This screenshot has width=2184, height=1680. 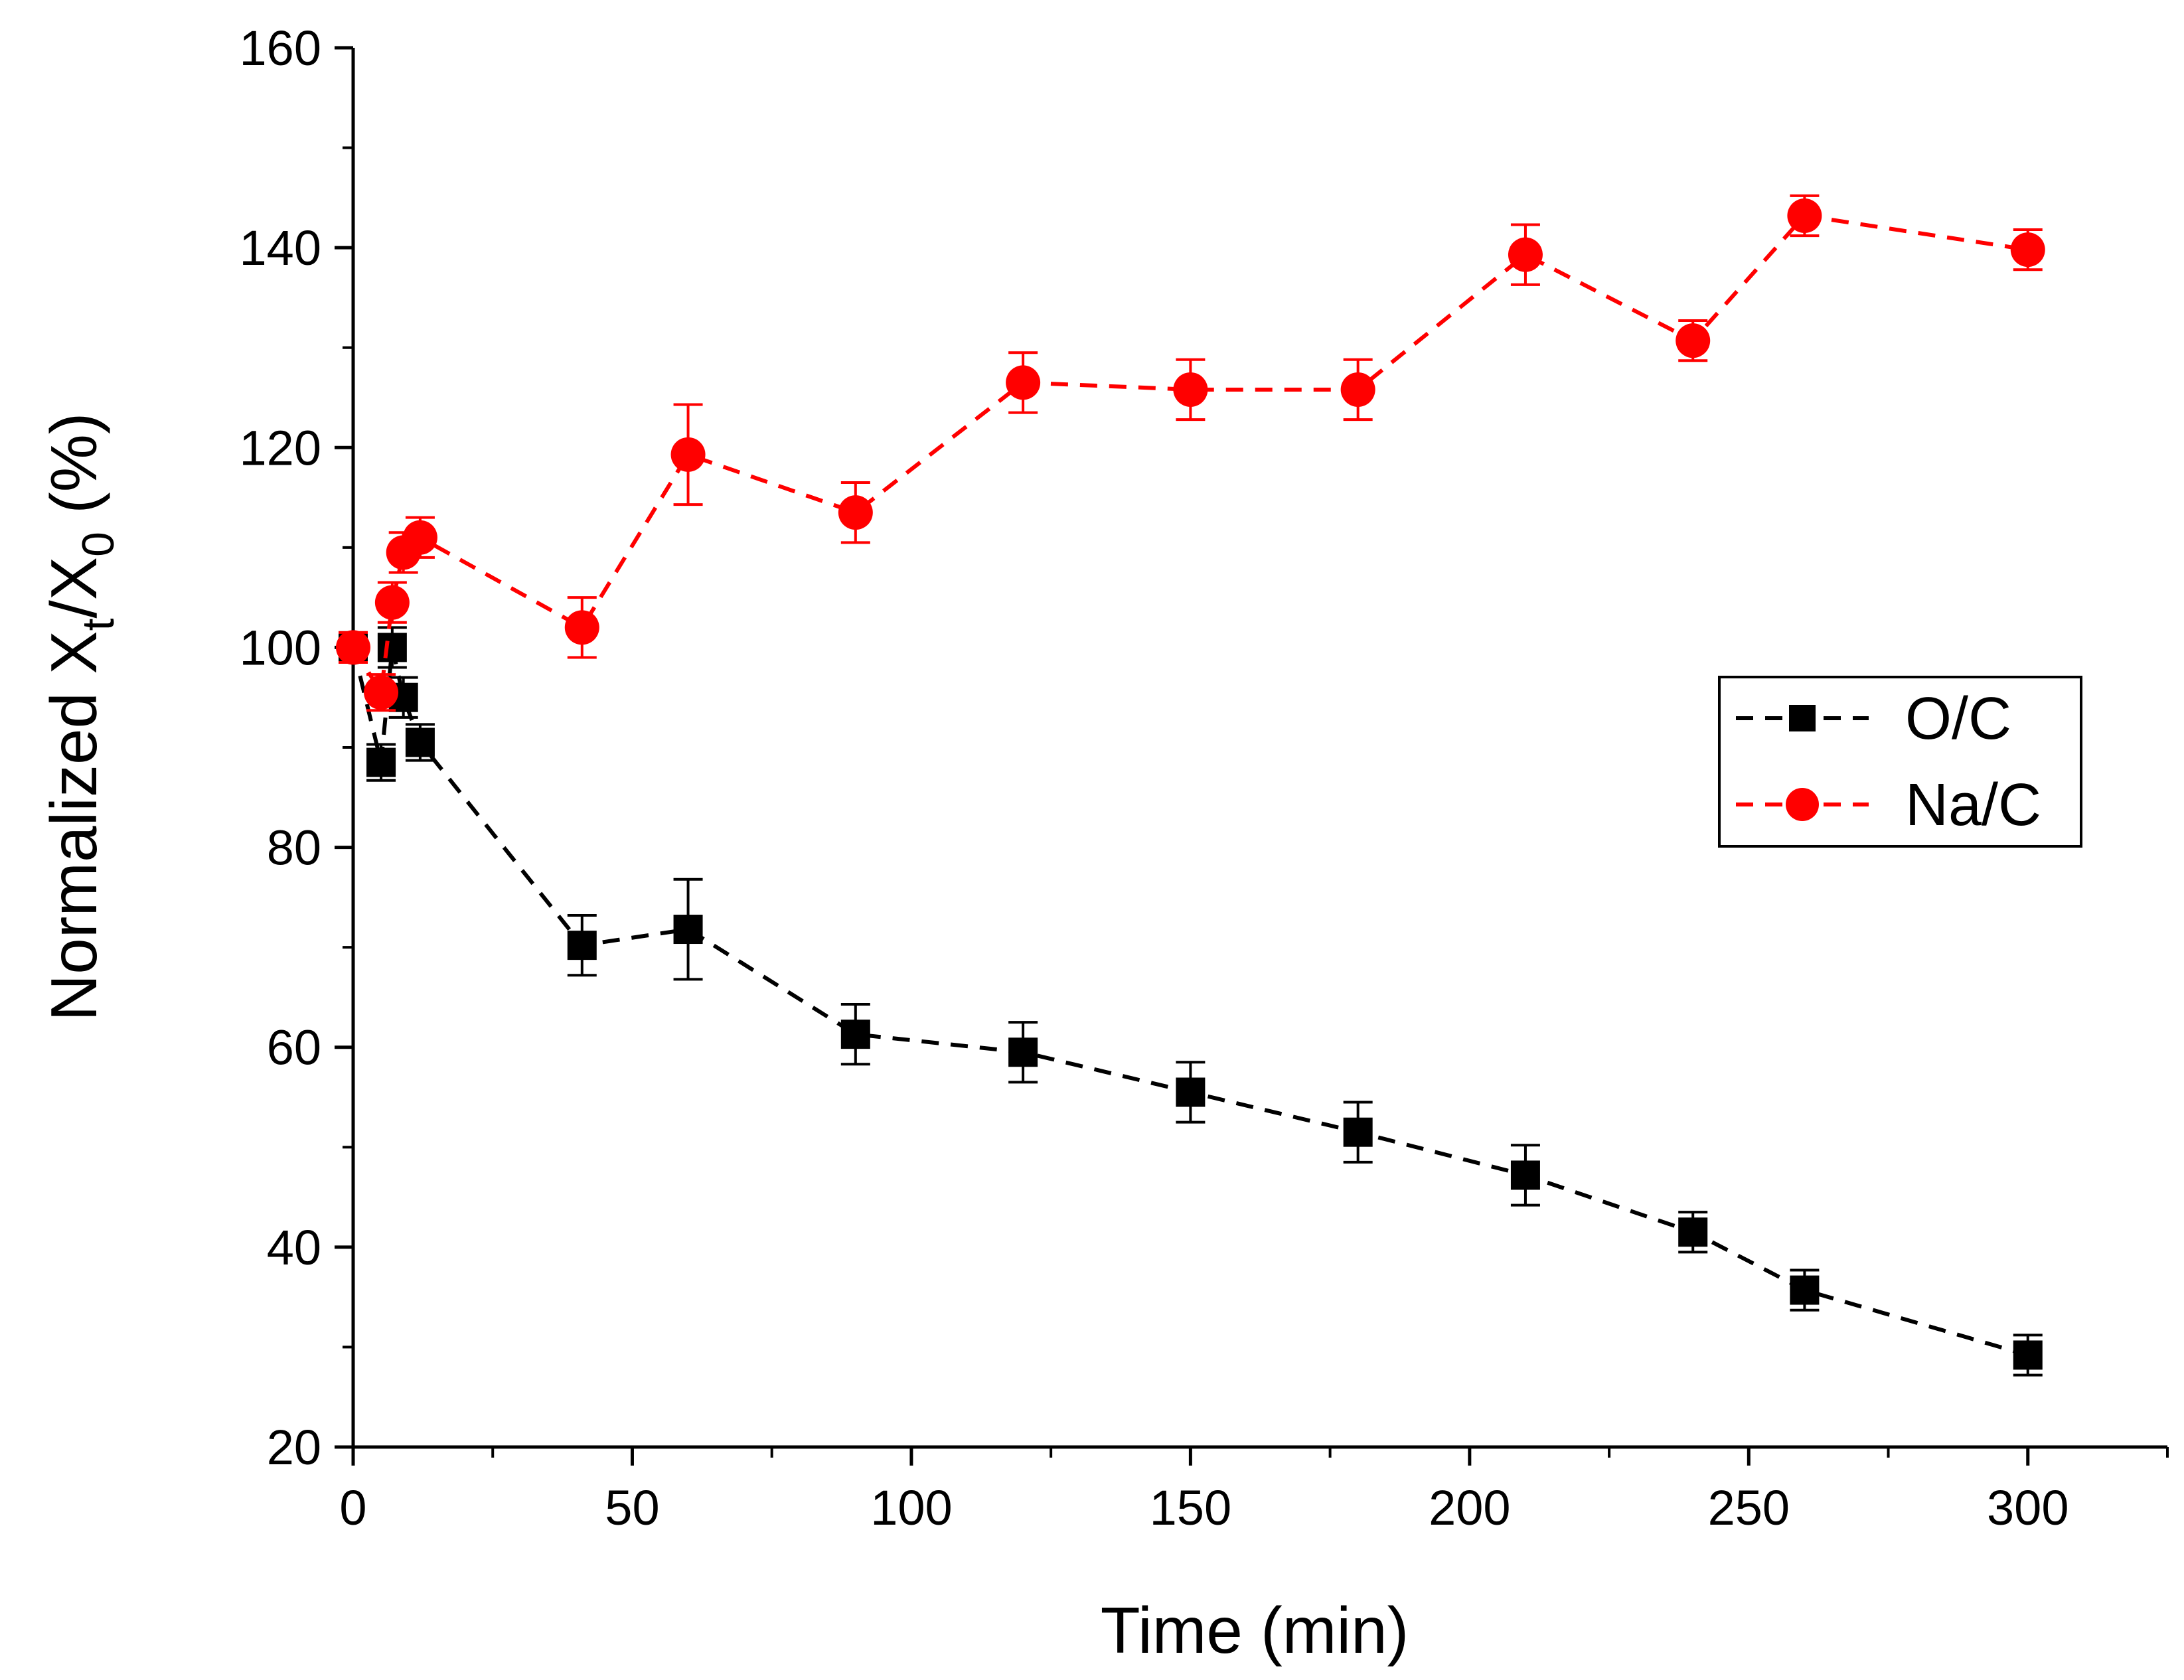 I want to click on legend-label-nac: Na/C, so click(x=1973, y=805).